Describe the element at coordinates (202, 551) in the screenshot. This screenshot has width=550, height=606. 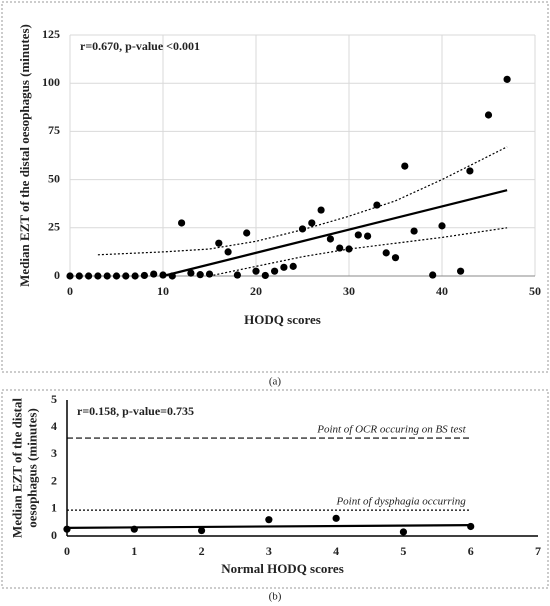
I see `x-tick-label: 2` at that location.